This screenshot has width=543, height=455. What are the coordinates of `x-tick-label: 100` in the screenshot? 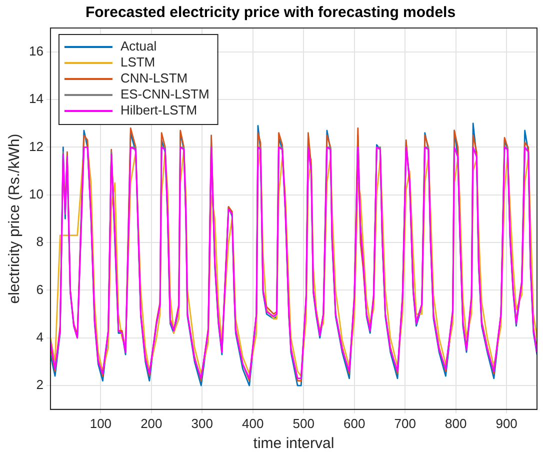 It's located at (101, 423).